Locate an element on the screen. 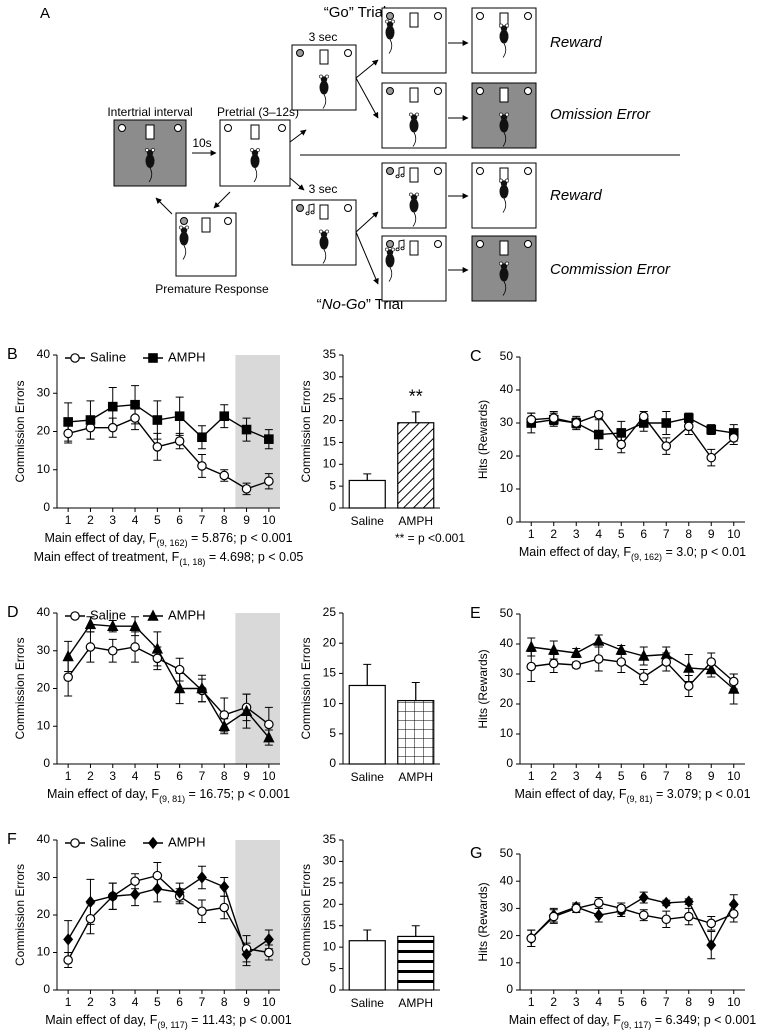  y-tick-label: 40 is located at coordinates (507, 643).